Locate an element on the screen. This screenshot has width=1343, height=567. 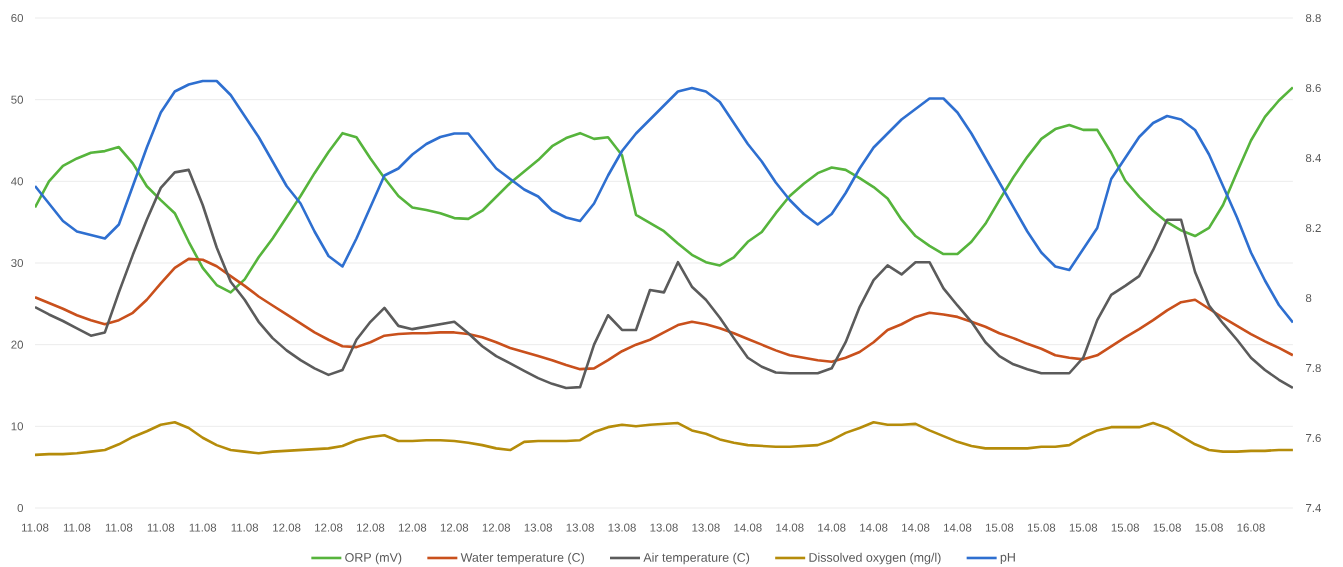
y-tick-label: 50 is located at coordinates (17, 99).